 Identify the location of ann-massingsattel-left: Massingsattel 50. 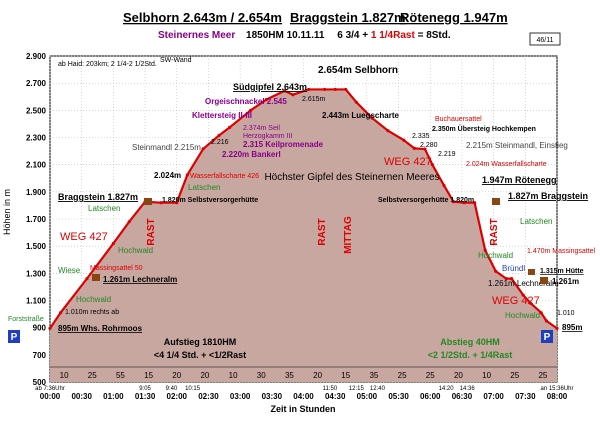
(116, 268).